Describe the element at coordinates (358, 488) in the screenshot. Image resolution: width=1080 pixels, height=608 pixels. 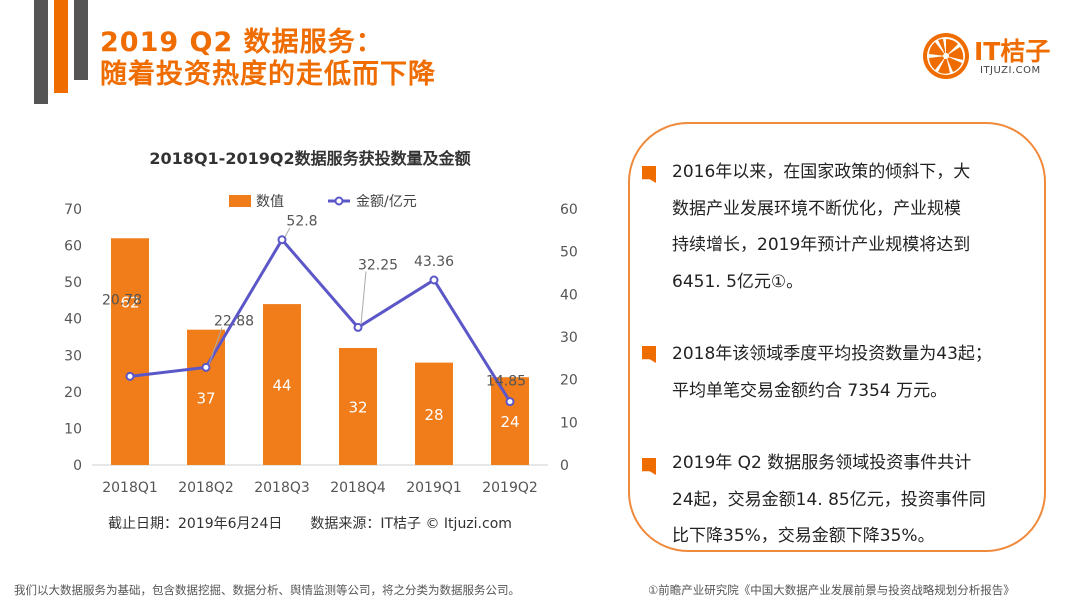
I see `x-tick-label: 2018Q4` at that location.